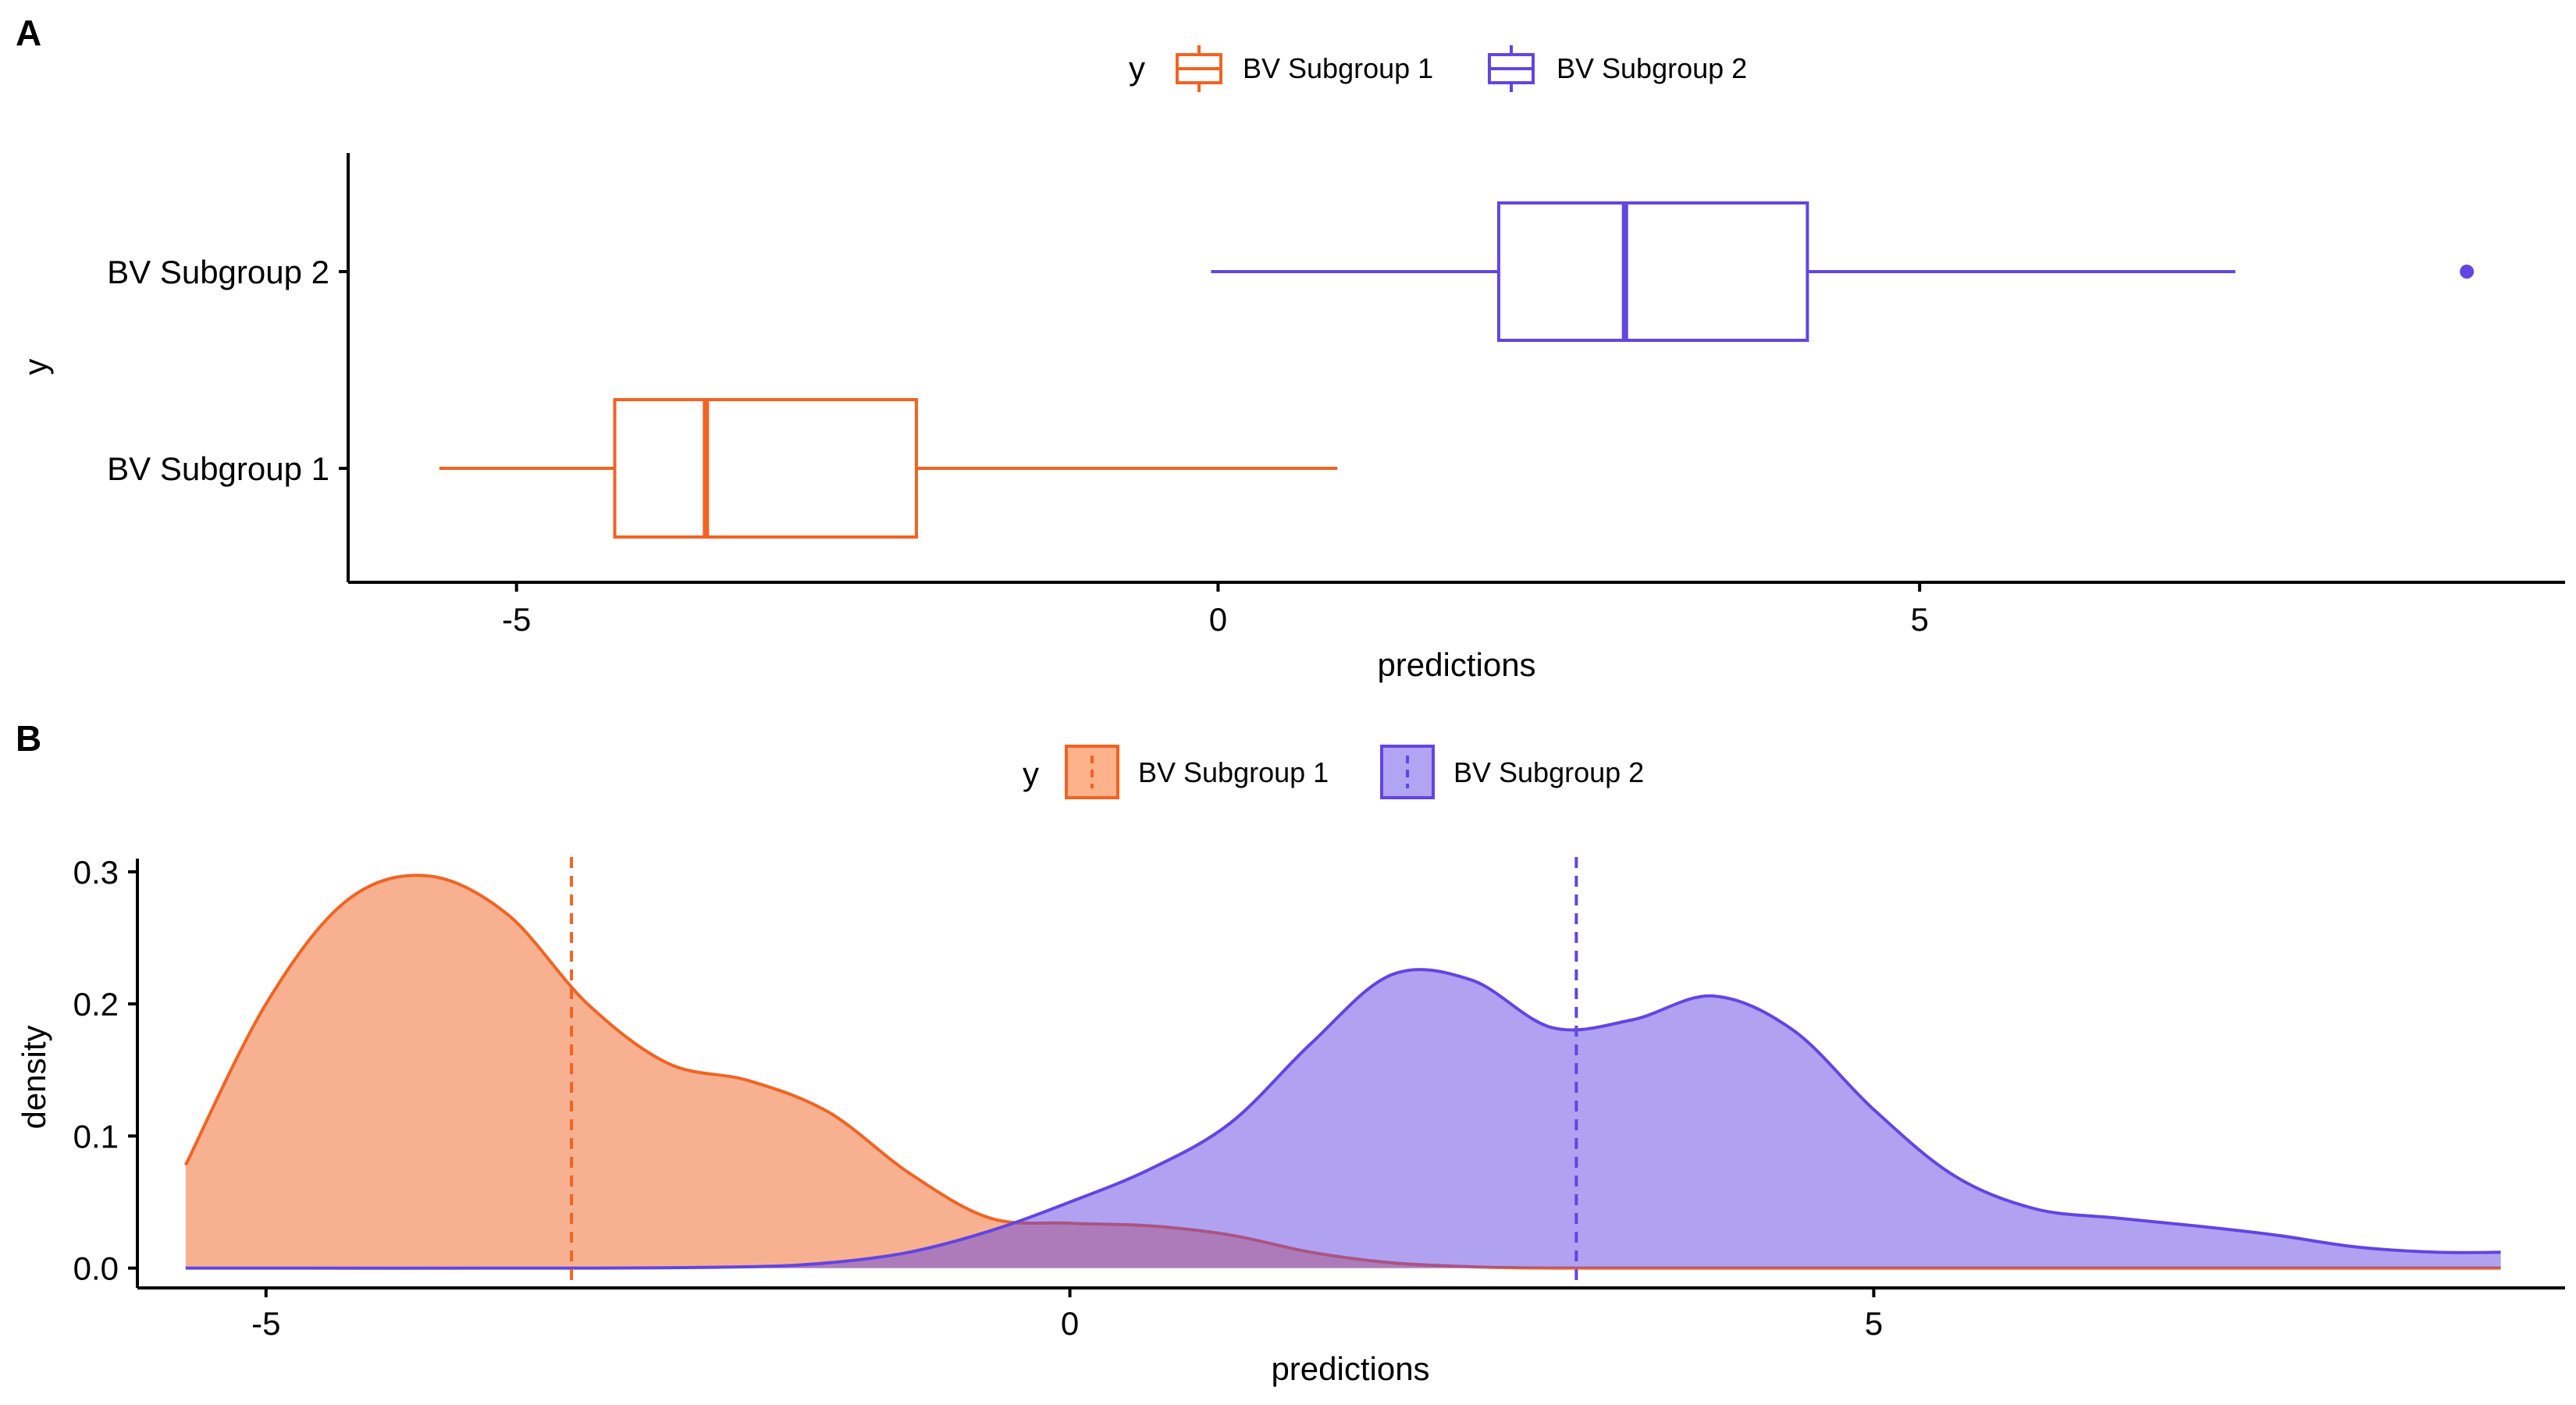 The height and width of the screenshot is (1405, 2576). Describe the element at coordinates (96, 1269) in the screenshot. I see `panel-b-y-tick-label: 0.0` at that location.